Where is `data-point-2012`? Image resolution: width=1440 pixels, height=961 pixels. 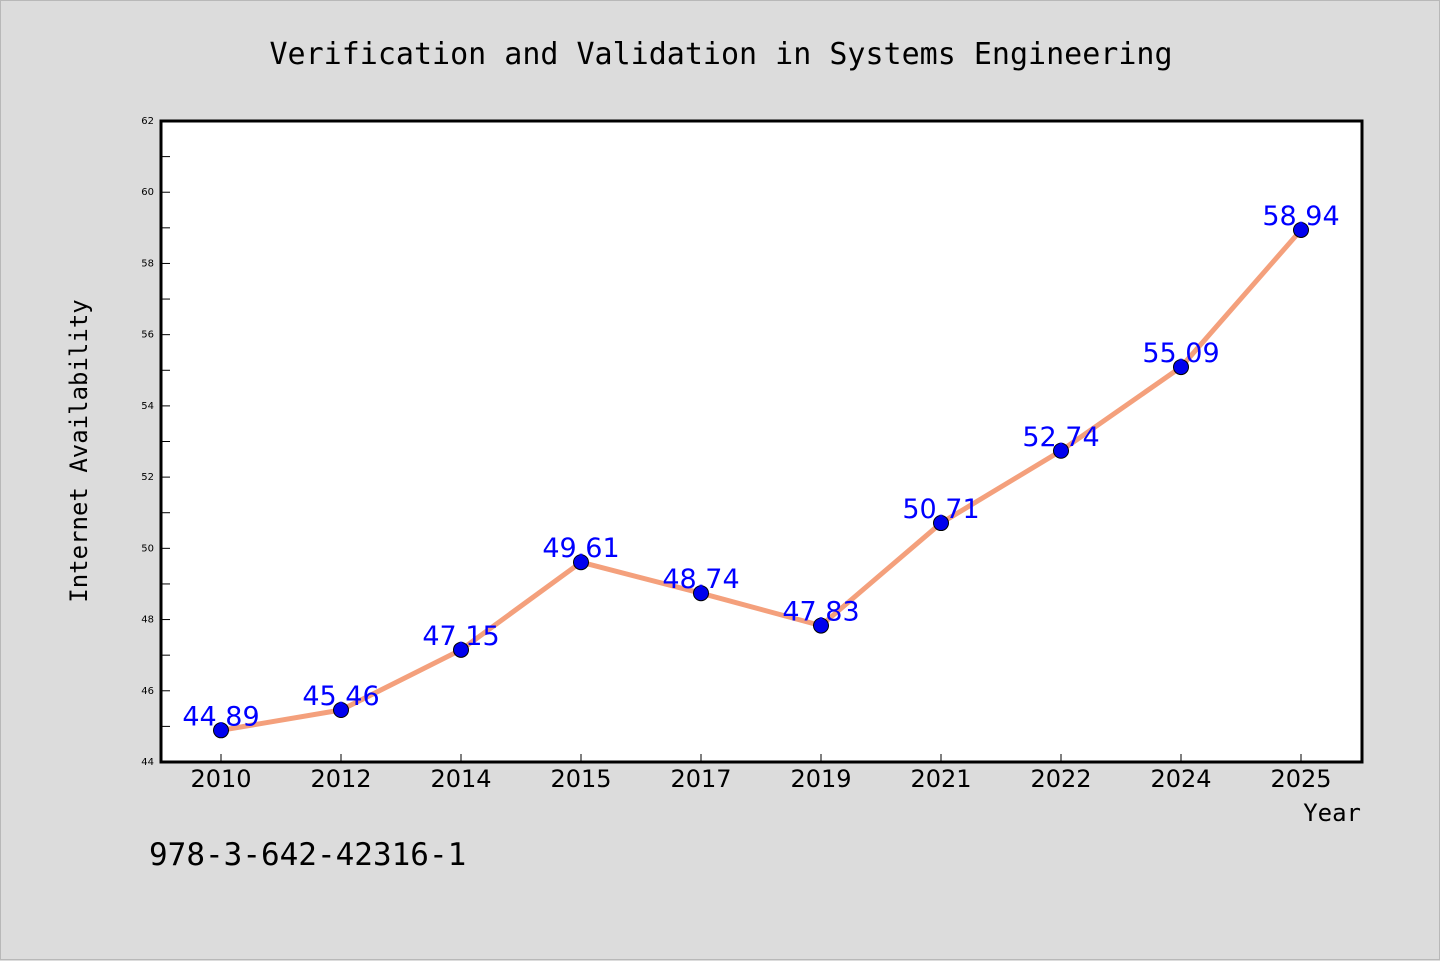 data-point-2012 is located at coordinates (341, 710).